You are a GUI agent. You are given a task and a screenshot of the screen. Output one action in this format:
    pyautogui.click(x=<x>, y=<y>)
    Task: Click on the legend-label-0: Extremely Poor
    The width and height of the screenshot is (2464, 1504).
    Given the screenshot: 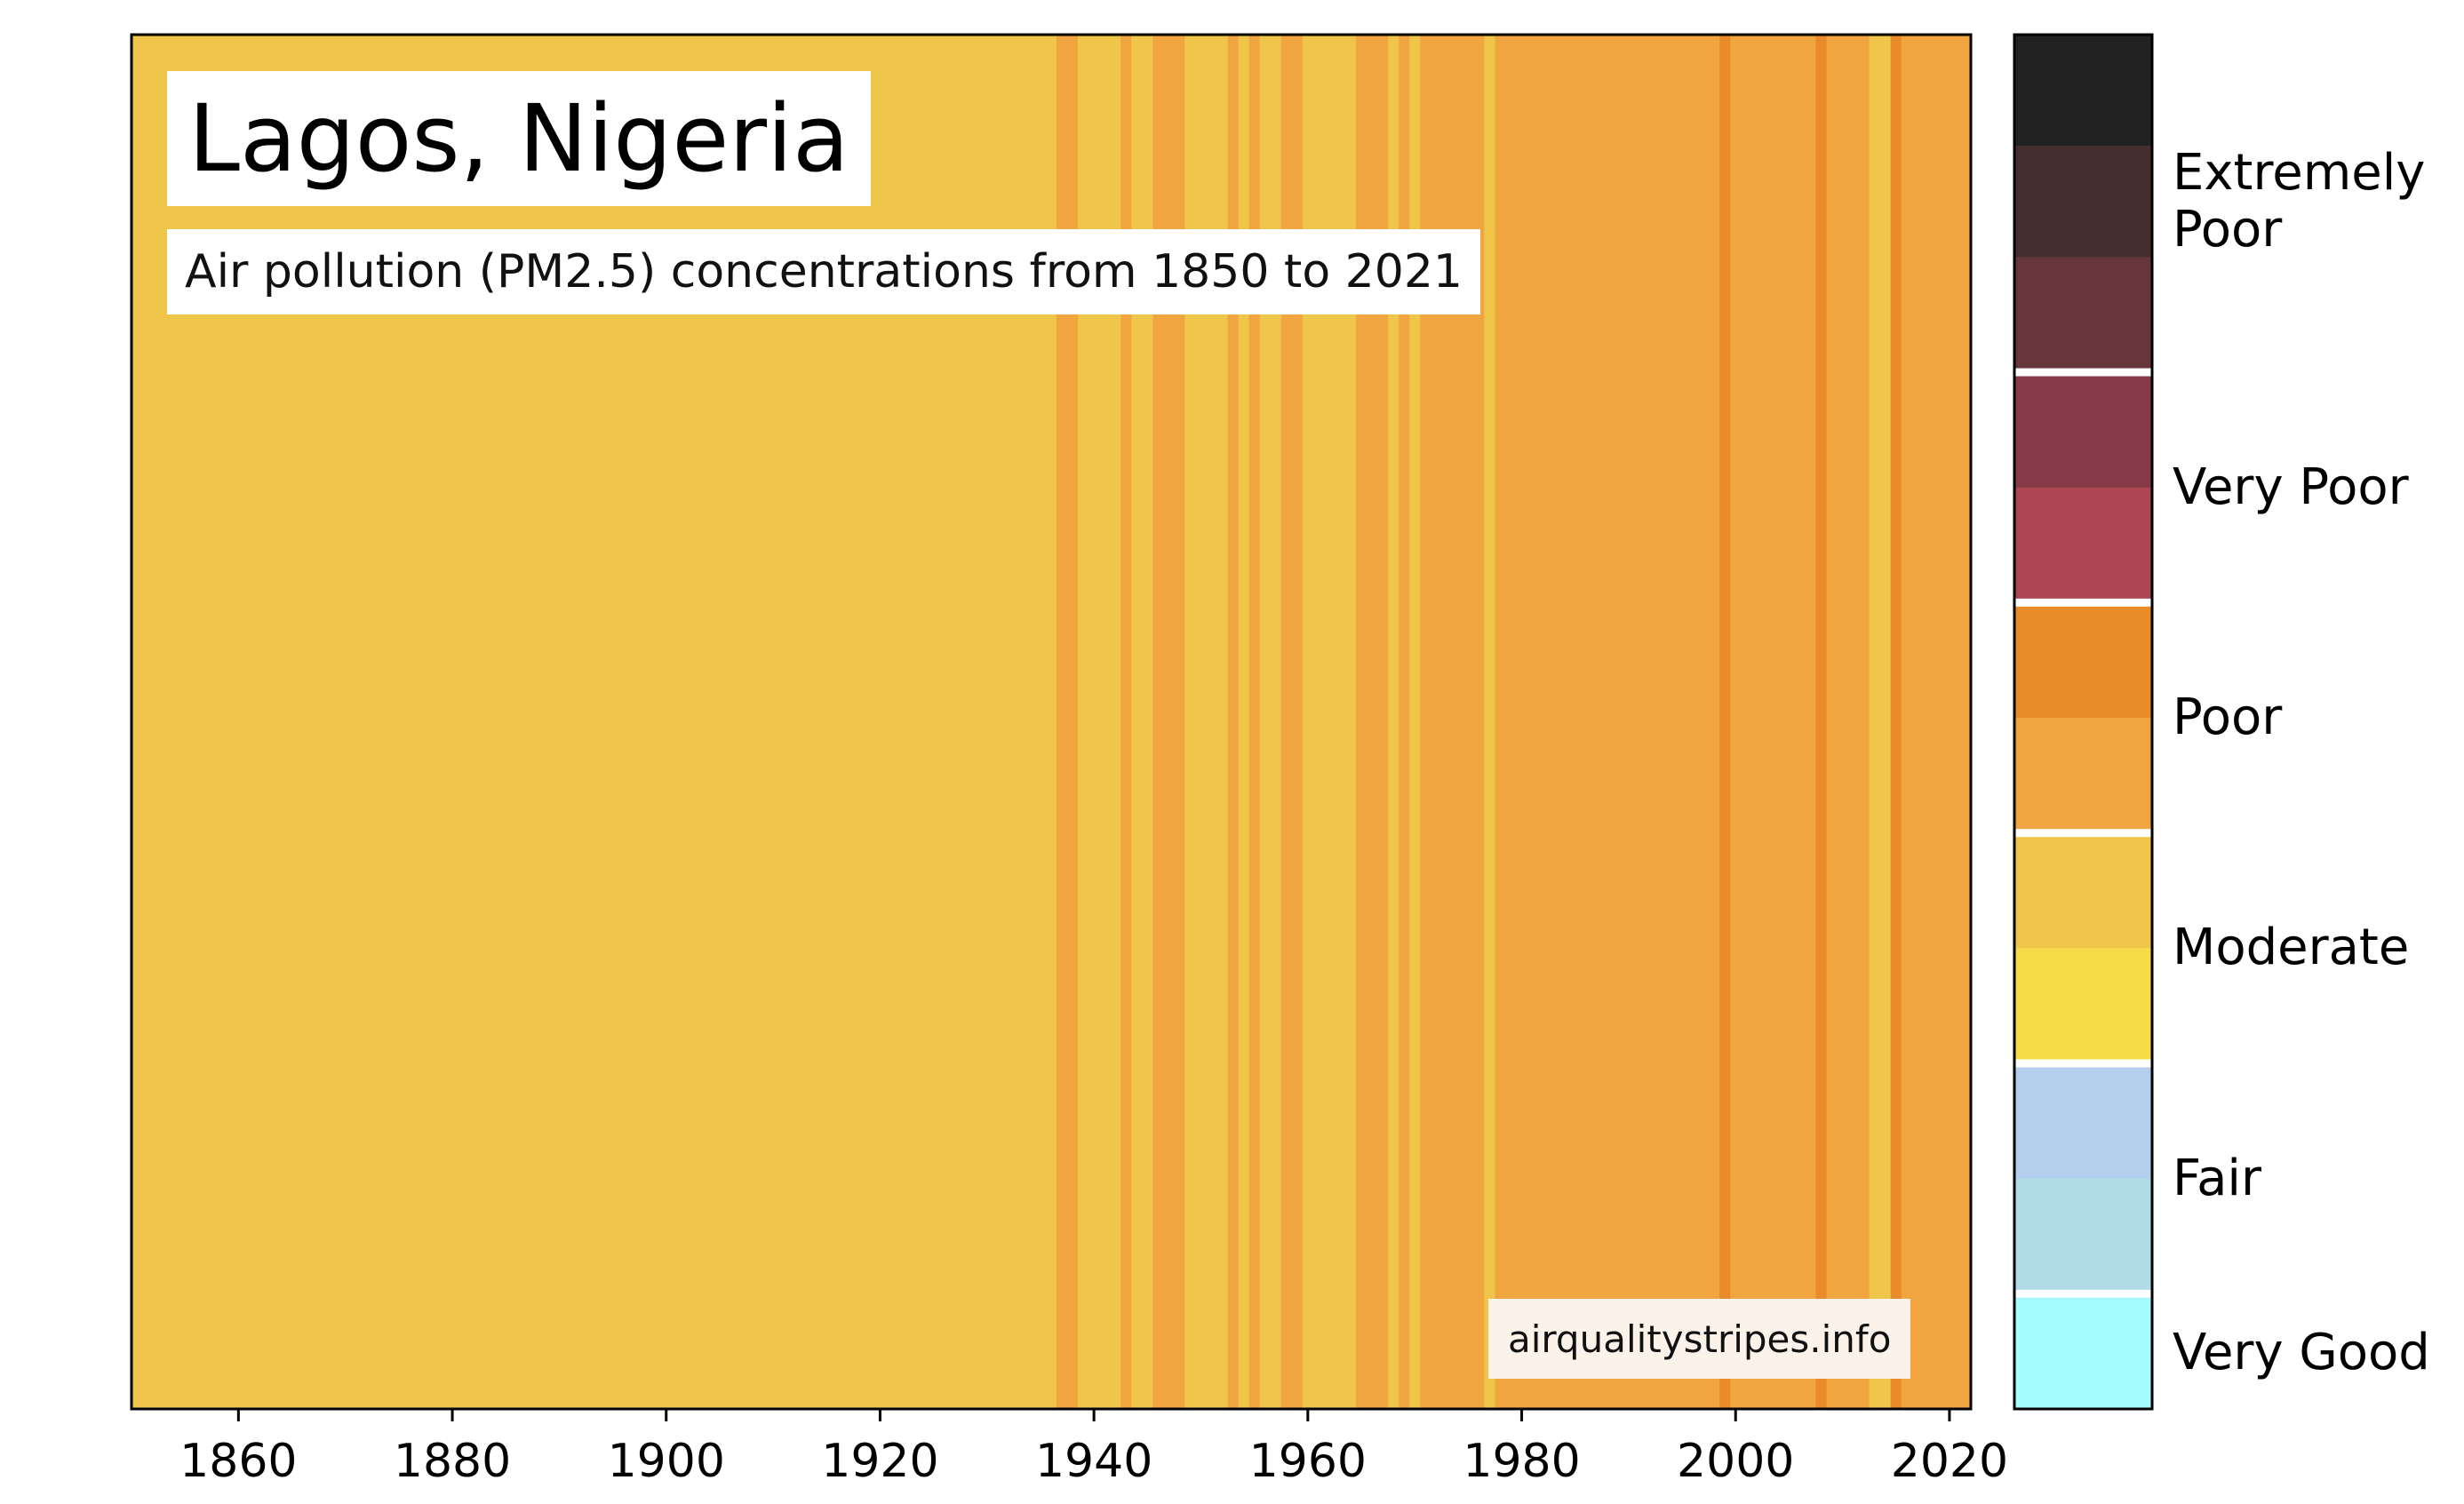 What is the action you would take?
    pyautogui.click(x=2299, y=201)
    